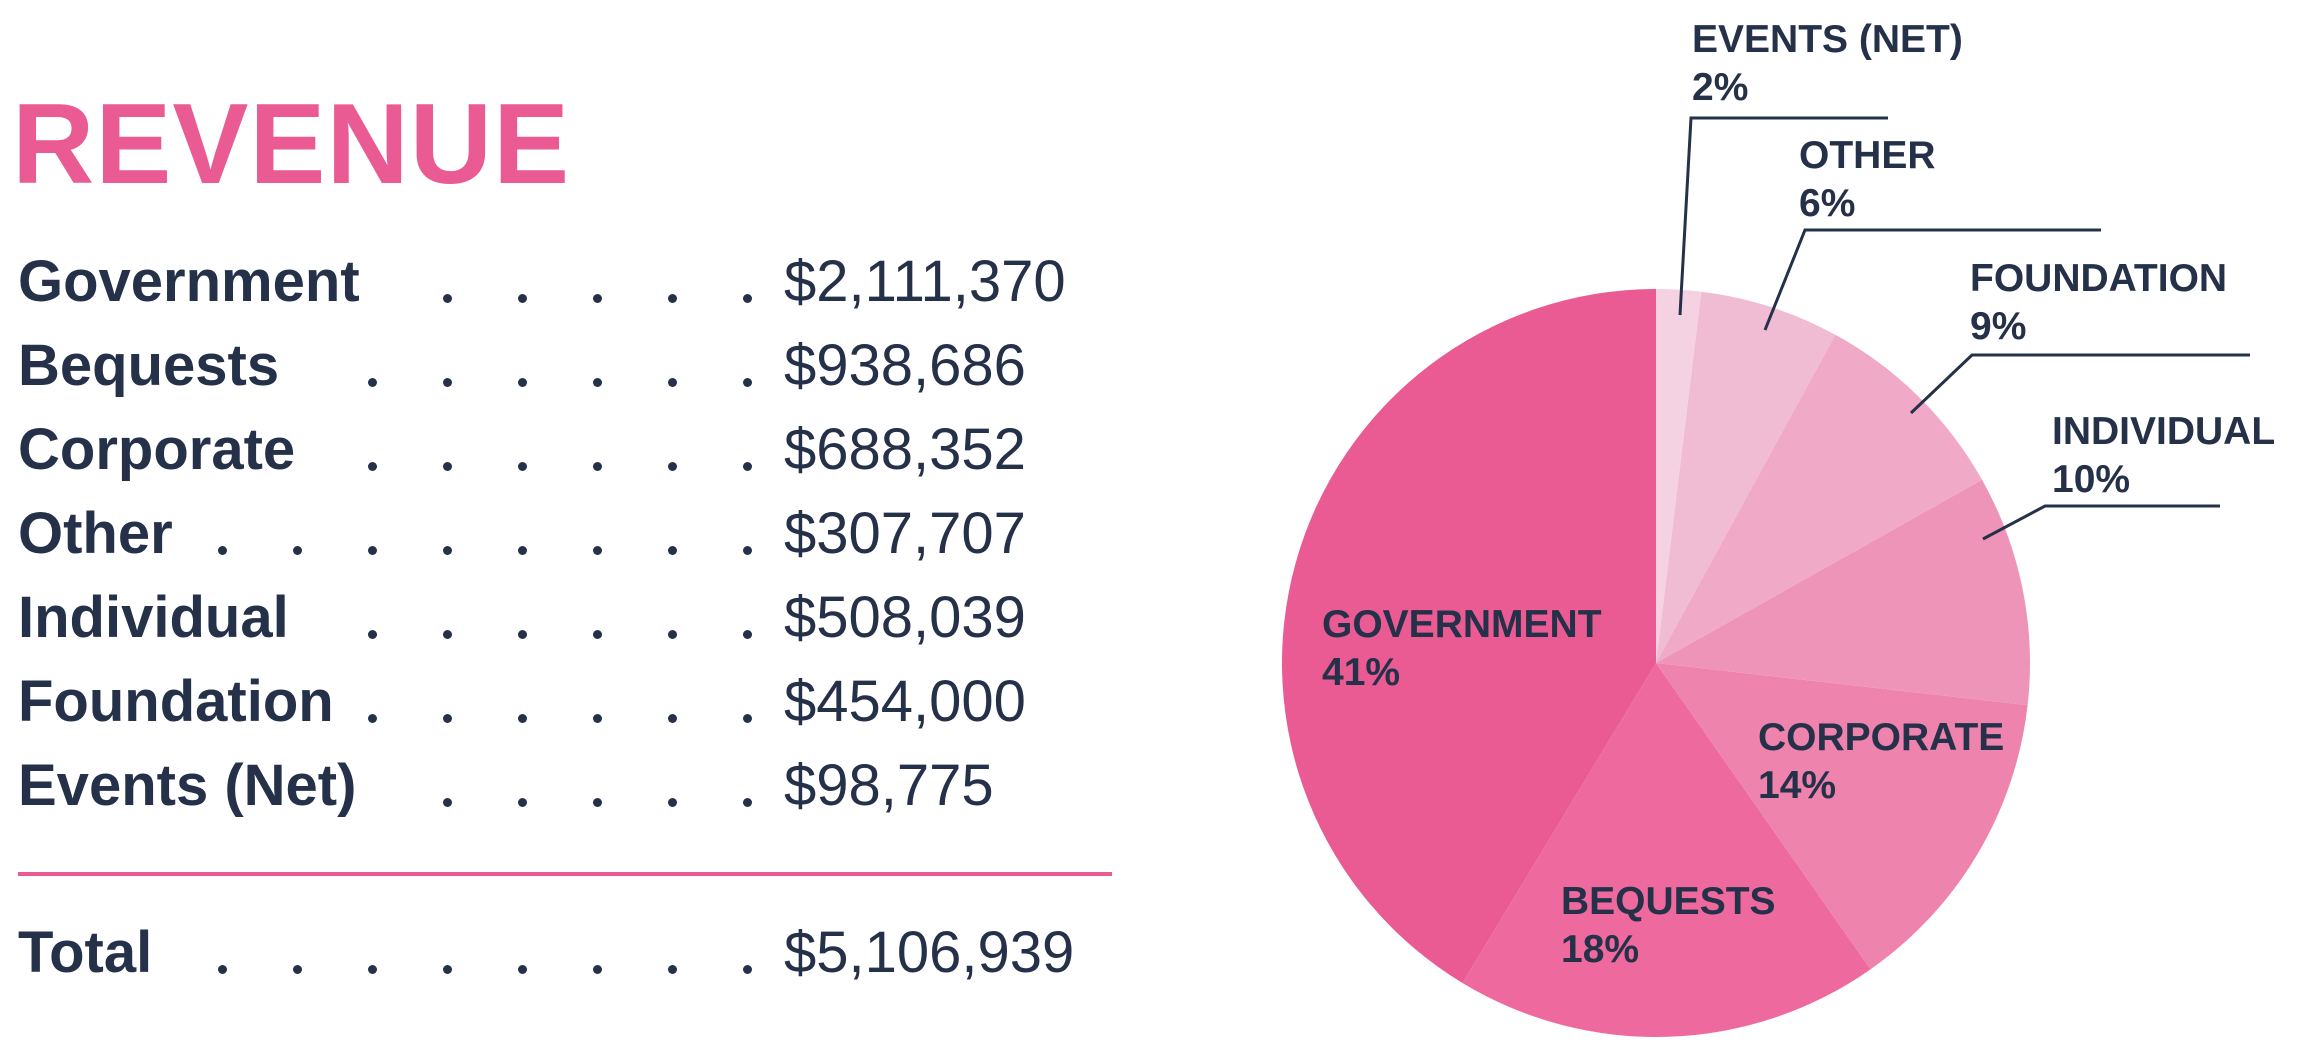 Image resolution: width=2305 pixels, height=1045 pixels. Describe the element at coordinates (1842, 816) in the screenshot. I see `pie-slice-corporate` at that location.